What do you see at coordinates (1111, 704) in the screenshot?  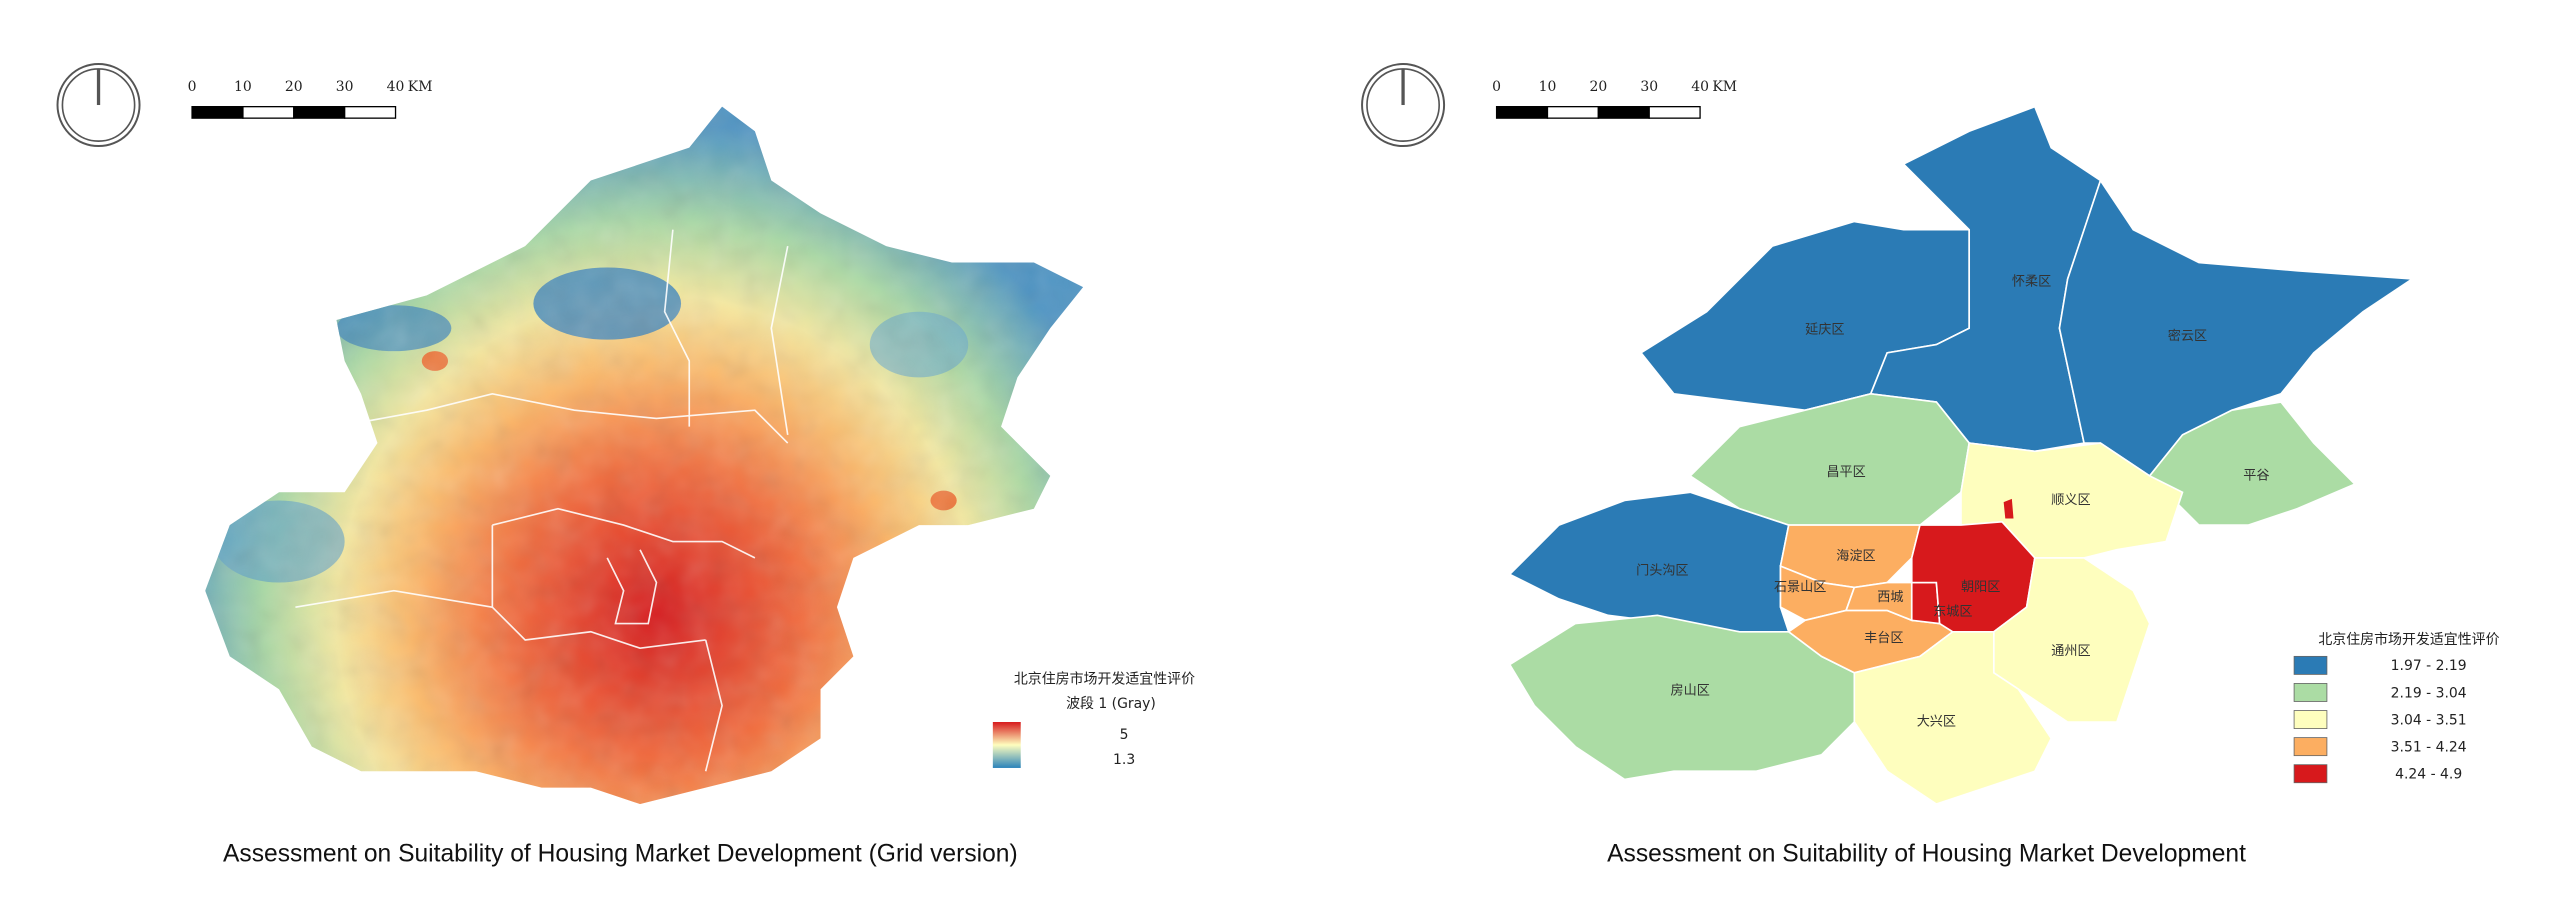 I see `legend-band: 波段 1 (Gray)` at bounding box center [1111, 704].